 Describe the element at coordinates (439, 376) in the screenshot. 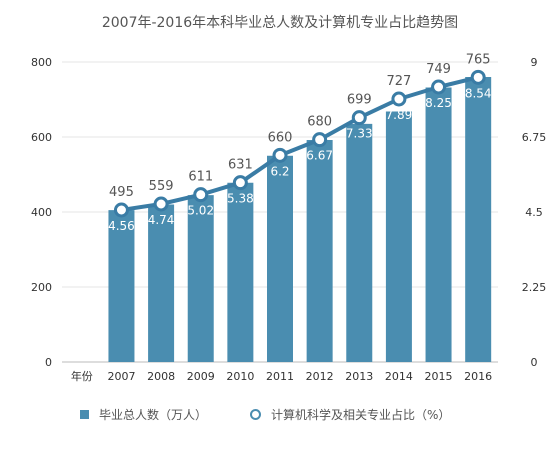

I see `x-tick-label: 2015` at that location.